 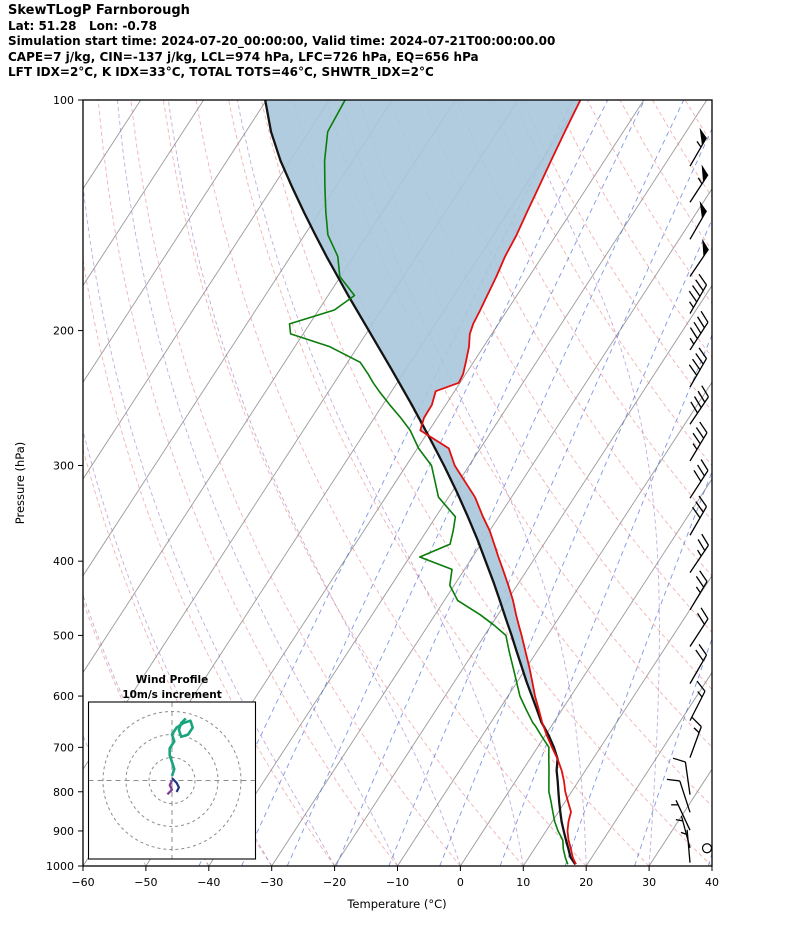 What do you see at coordinates (63, 561) in the screenshot?
I see `y-tick-label: 400` at bounding box center [63, 561].